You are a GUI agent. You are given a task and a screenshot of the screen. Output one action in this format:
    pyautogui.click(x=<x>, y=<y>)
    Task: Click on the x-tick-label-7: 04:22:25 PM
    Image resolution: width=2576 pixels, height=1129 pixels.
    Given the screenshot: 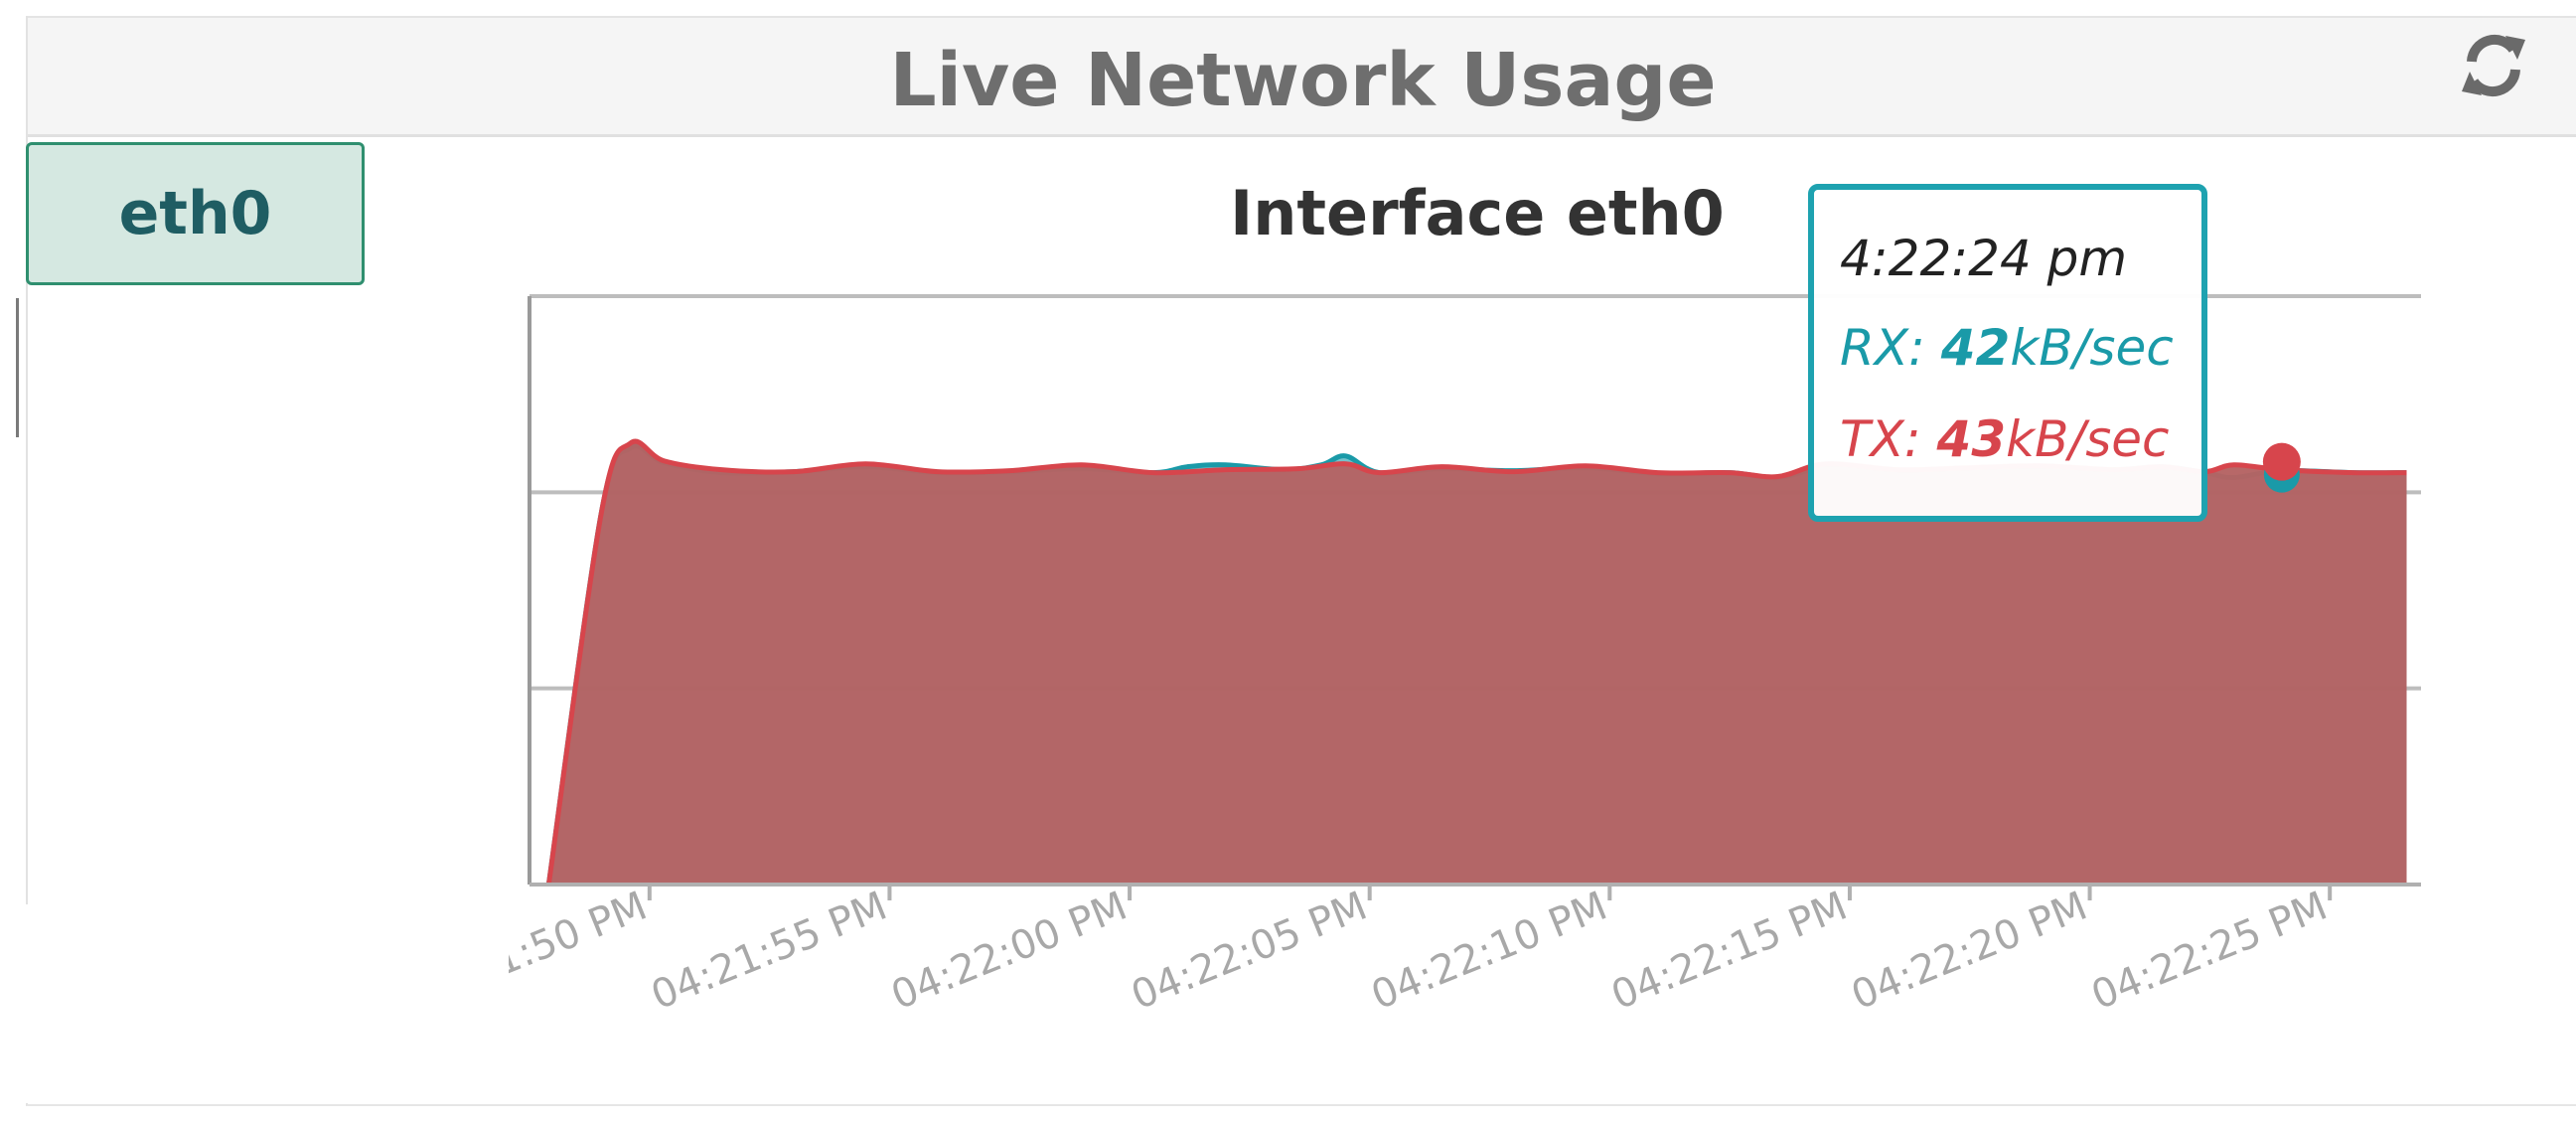 What is the action you would take?
    pyautogui.click(x=2209, y=952)
    